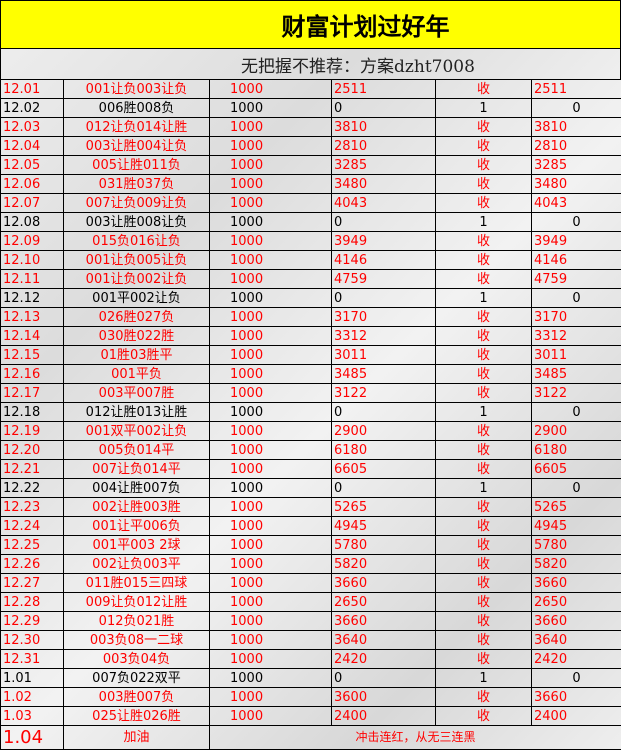 This screenshot has width=621, height=750. What do you see at coordinates (384, 583) in the screenshot?
I see `return-cell: 3660` at bounding box center [384, 583].